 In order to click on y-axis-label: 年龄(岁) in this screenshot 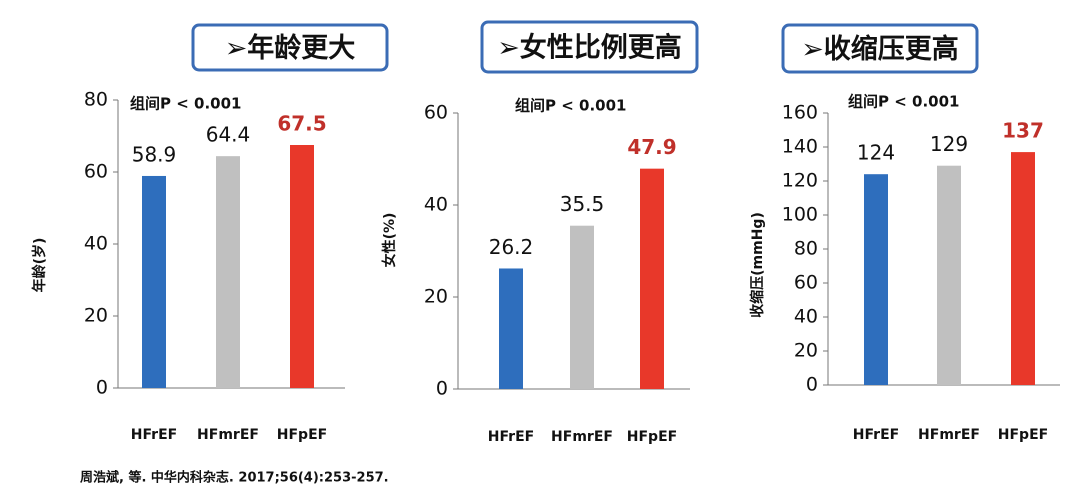, I will do `click(39, 265)`.